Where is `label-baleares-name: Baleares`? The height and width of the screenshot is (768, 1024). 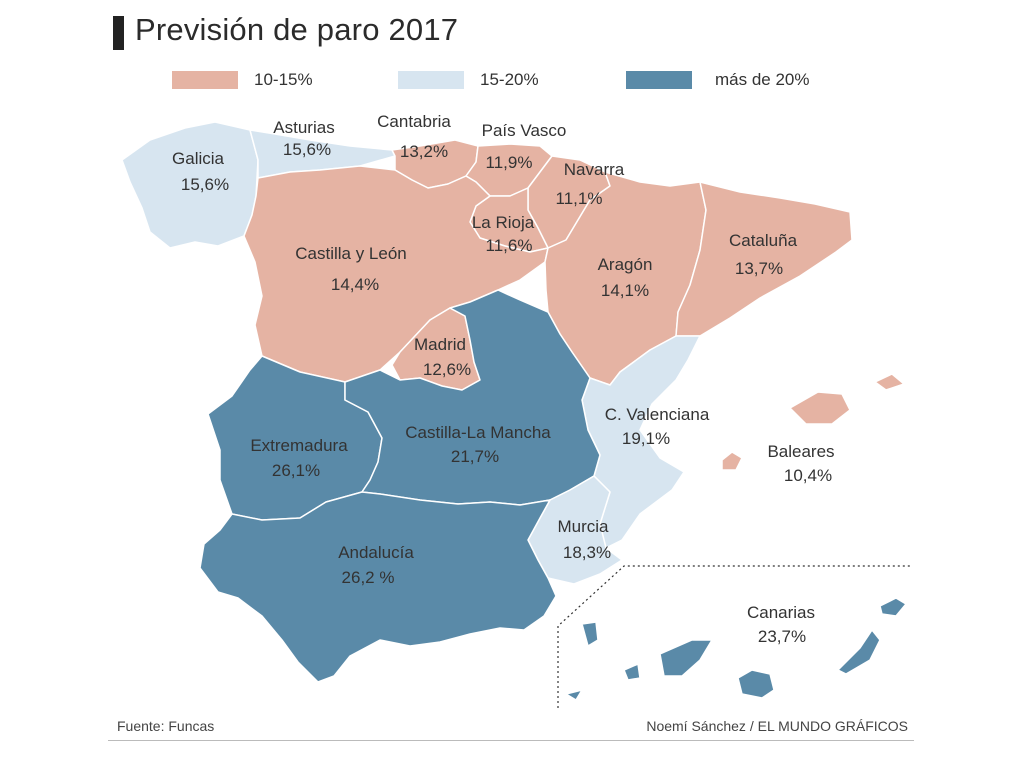 label-baleares-name: Baleares is located at coordinates (800, 451).